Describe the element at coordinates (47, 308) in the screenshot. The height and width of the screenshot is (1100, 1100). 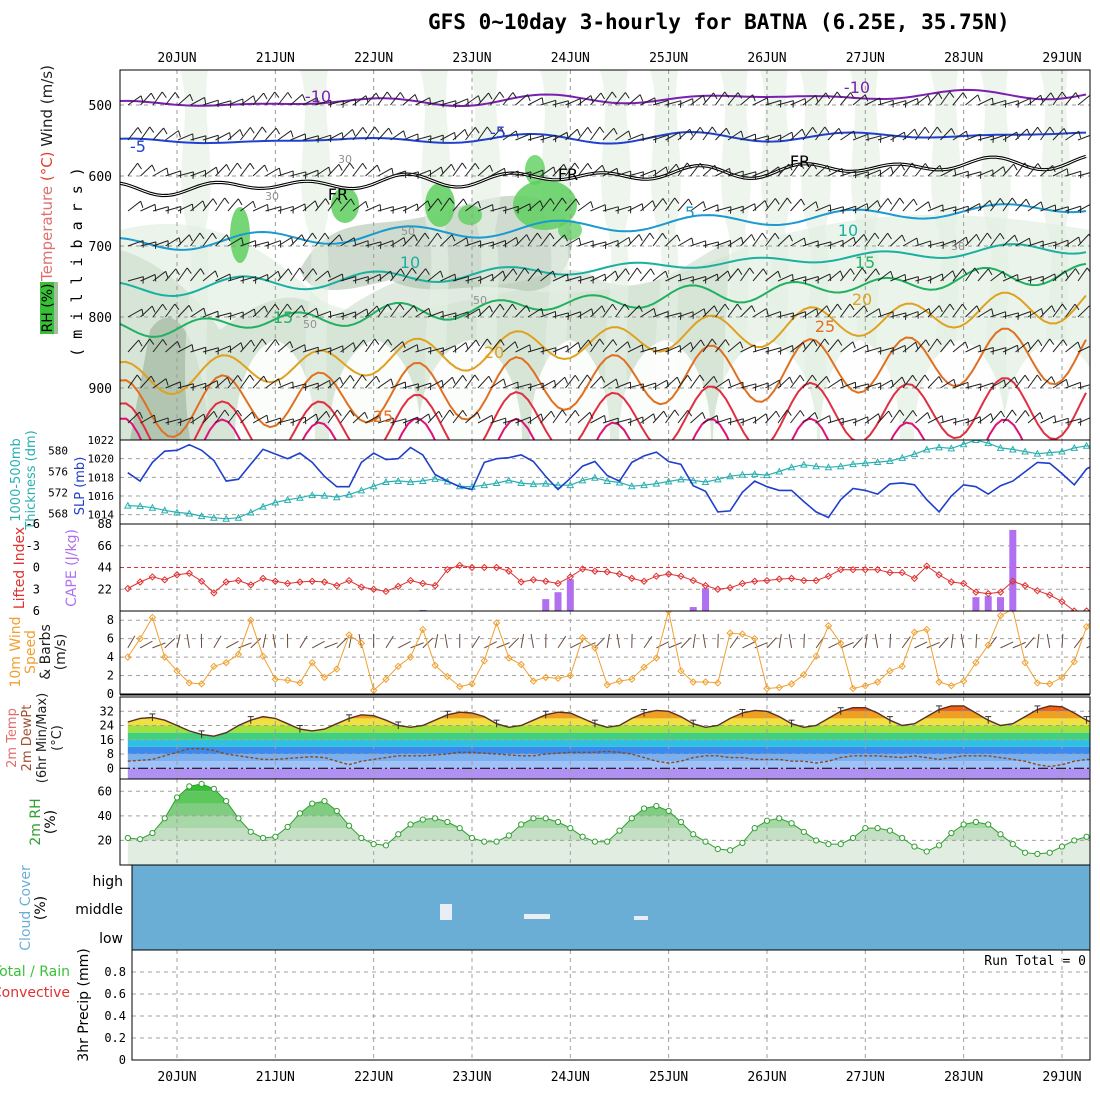
I see `rh-label-box` at that location.